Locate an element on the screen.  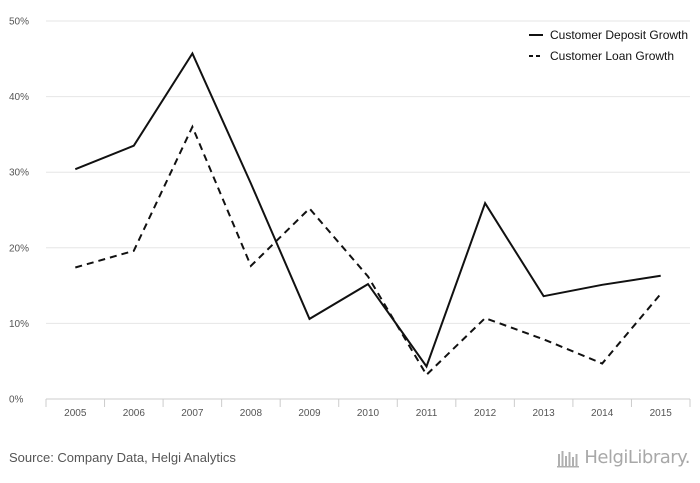
x-tick-label: 2010 is located at coordinates (368, 413).